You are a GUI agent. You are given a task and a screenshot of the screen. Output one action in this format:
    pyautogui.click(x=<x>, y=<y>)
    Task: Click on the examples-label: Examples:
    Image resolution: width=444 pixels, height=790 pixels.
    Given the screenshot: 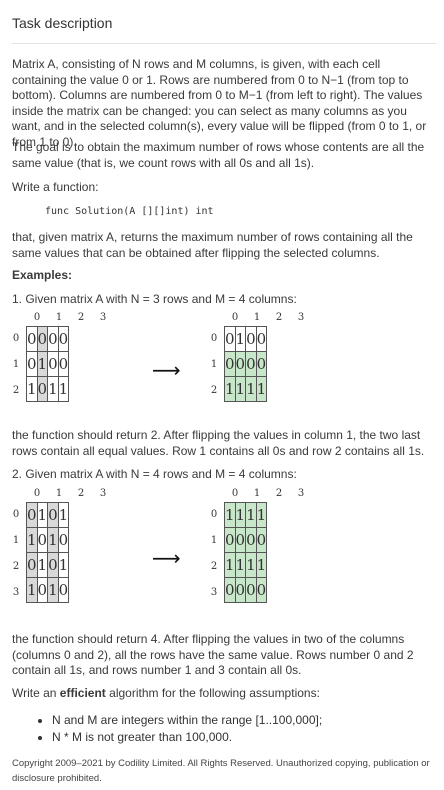 What is the action you would take?
    pyautogui.click(x=42, y=275)
    